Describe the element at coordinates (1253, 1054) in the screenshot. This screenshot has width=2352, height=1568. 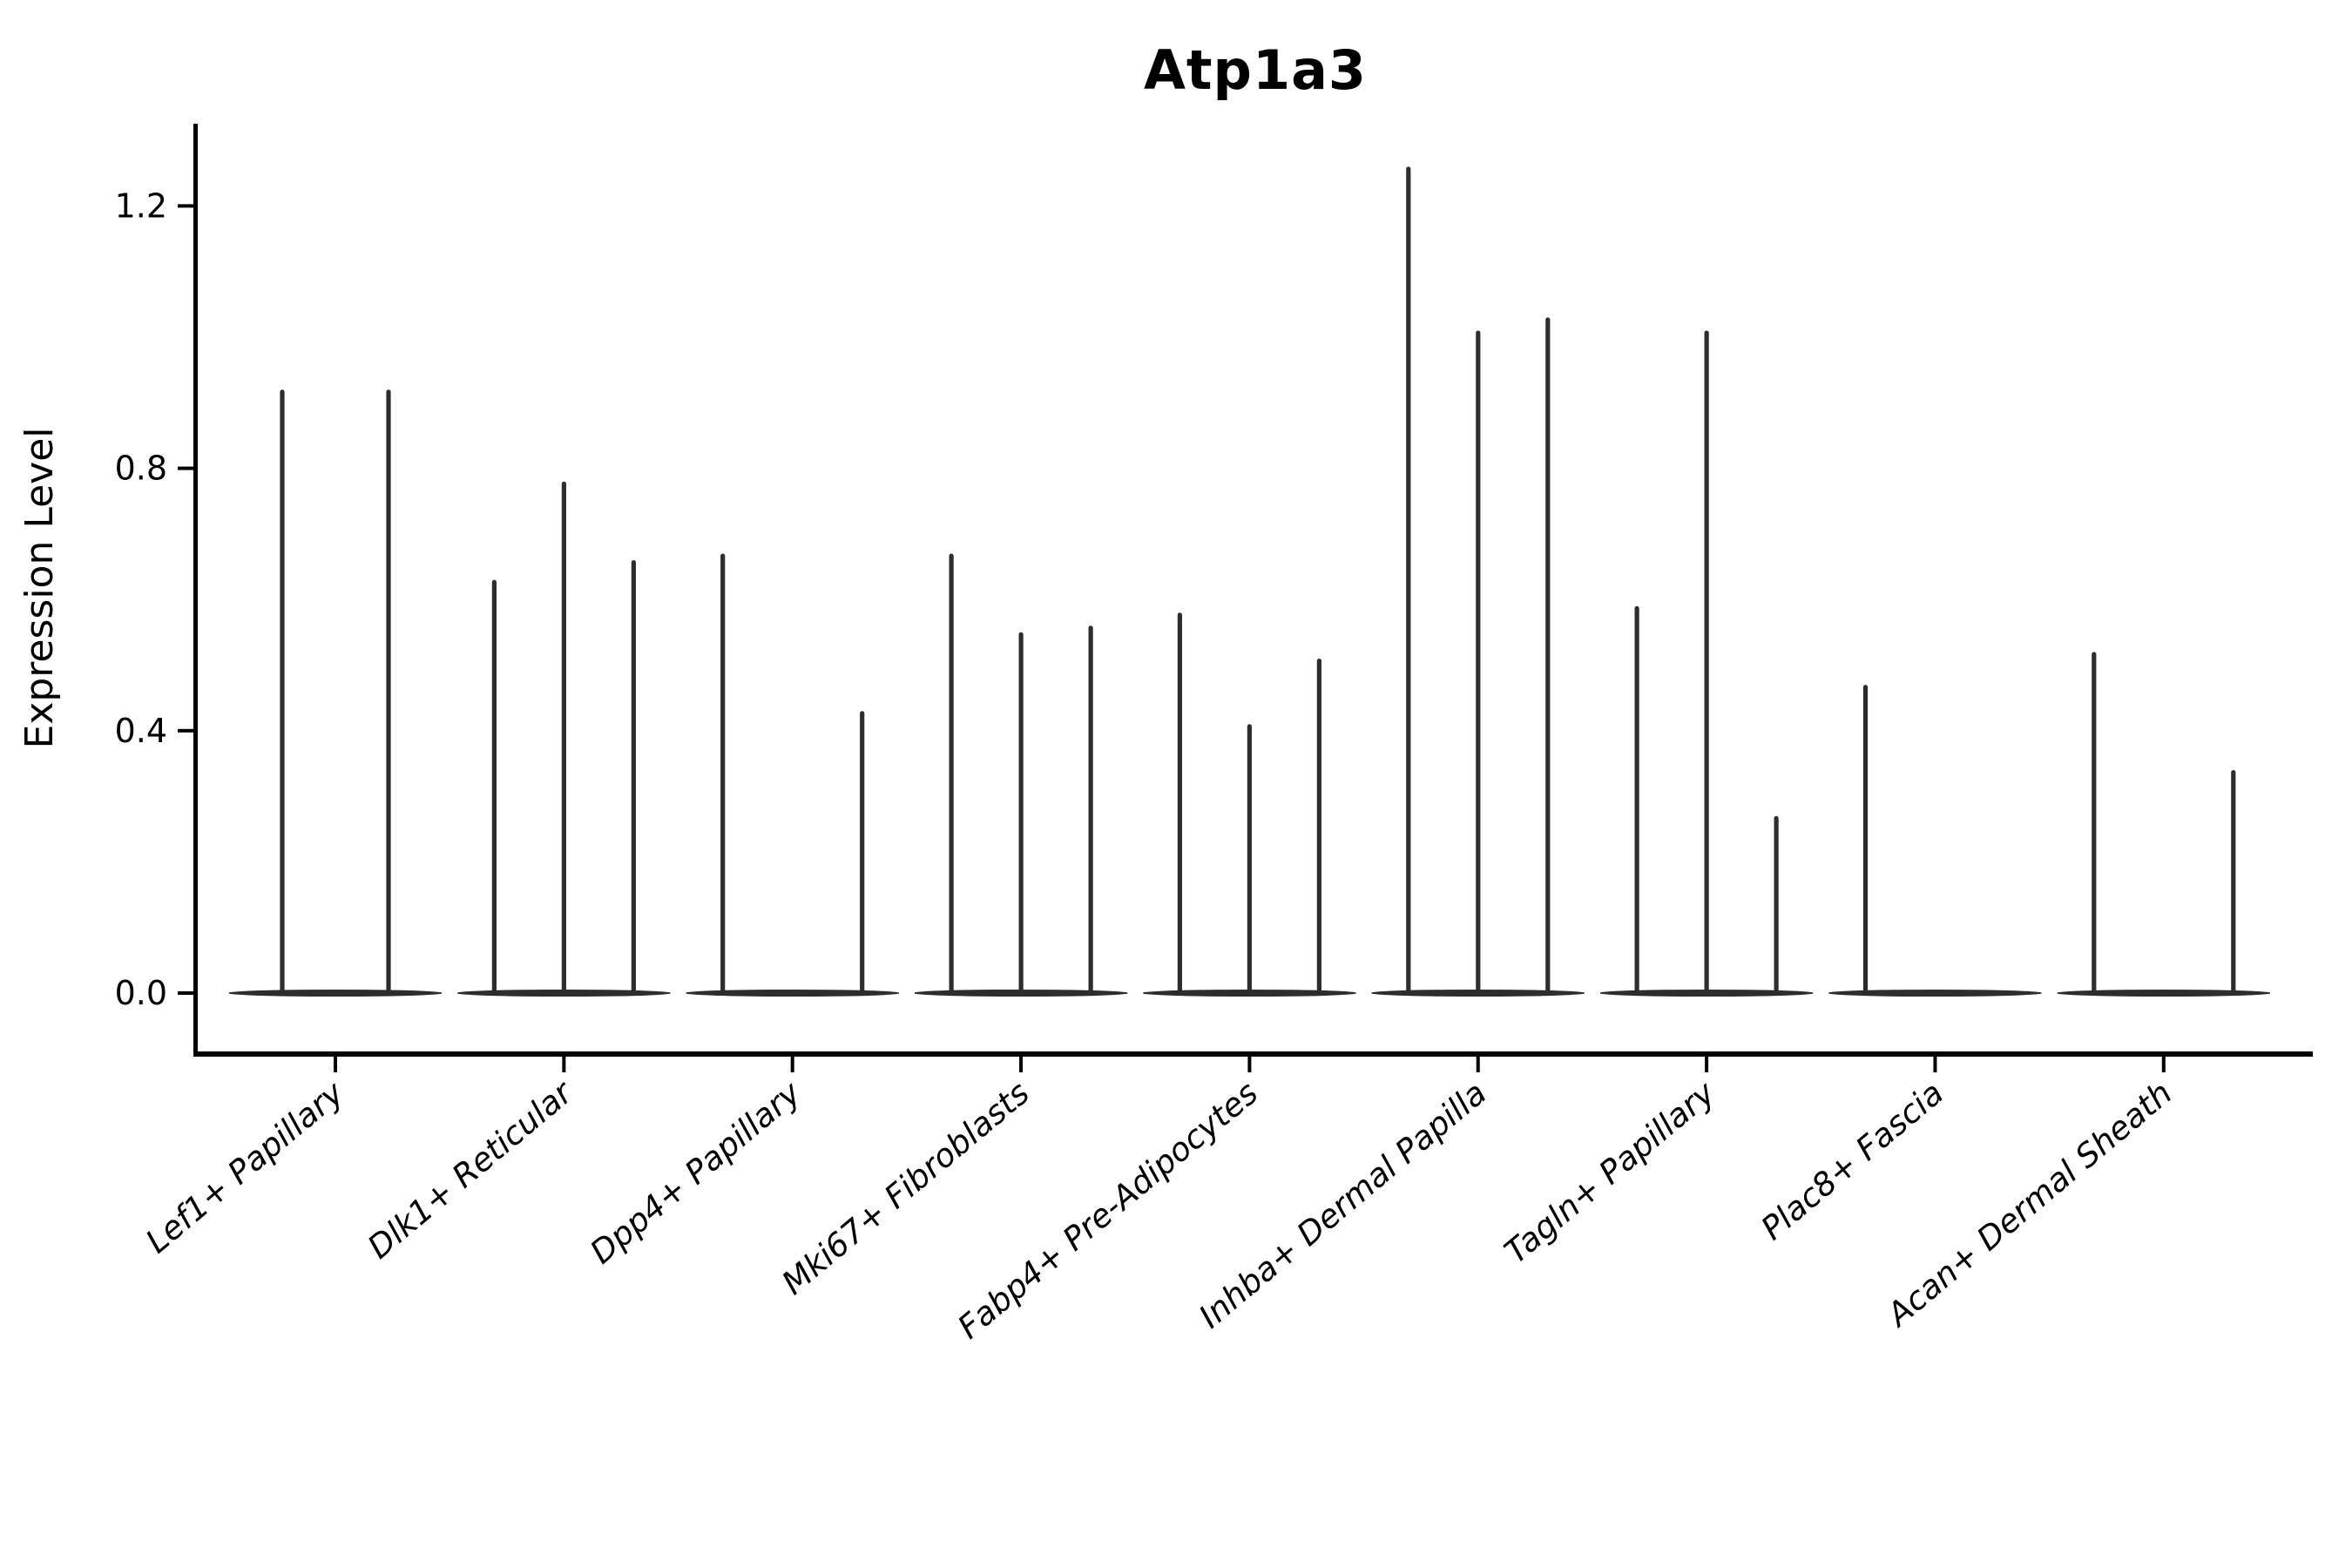
I see `x-axis-spine` at that location.